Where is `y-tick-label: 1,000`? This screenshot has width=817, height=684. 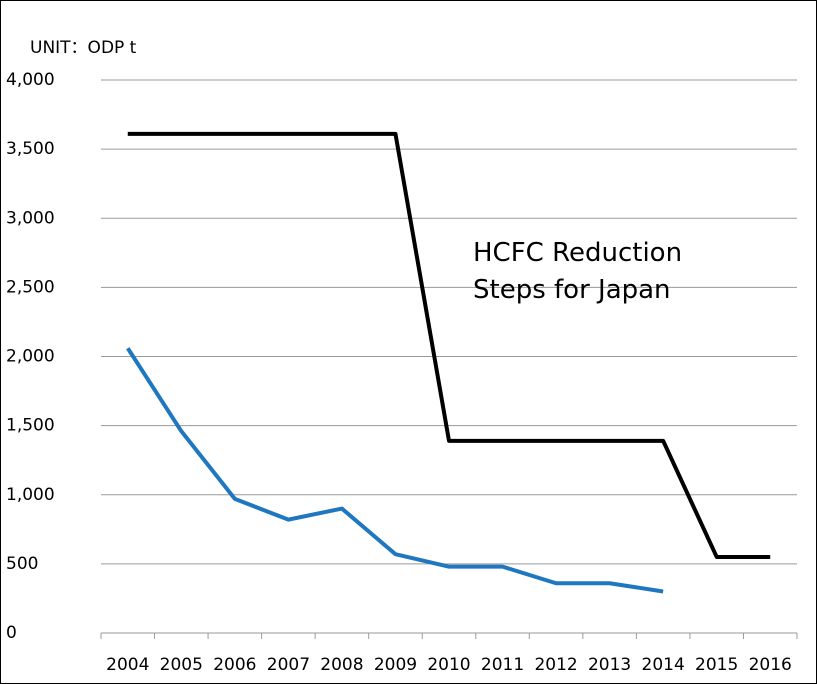
y-tick-label: 1,000 is located at coordinates (30, 495).